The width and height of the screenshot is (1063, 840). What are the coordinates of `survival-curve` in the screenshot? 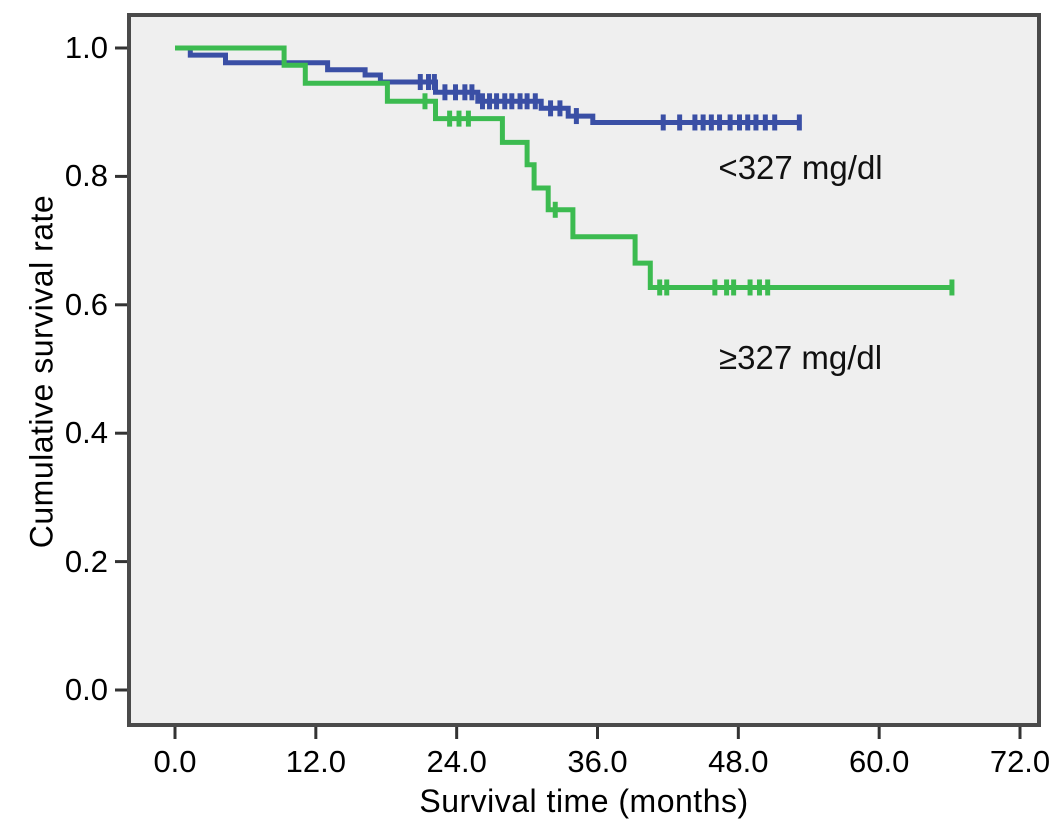 It's located at (487, 85).